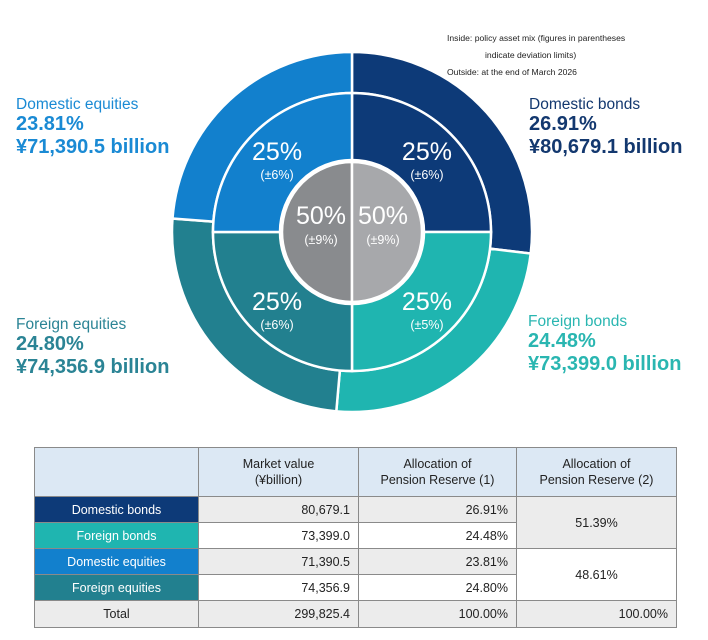 This screenshot has width=708, height=640. Describe the element at coordinates (50, 344) in the screenshot. I see `label-percent: 24.80%` at that location.